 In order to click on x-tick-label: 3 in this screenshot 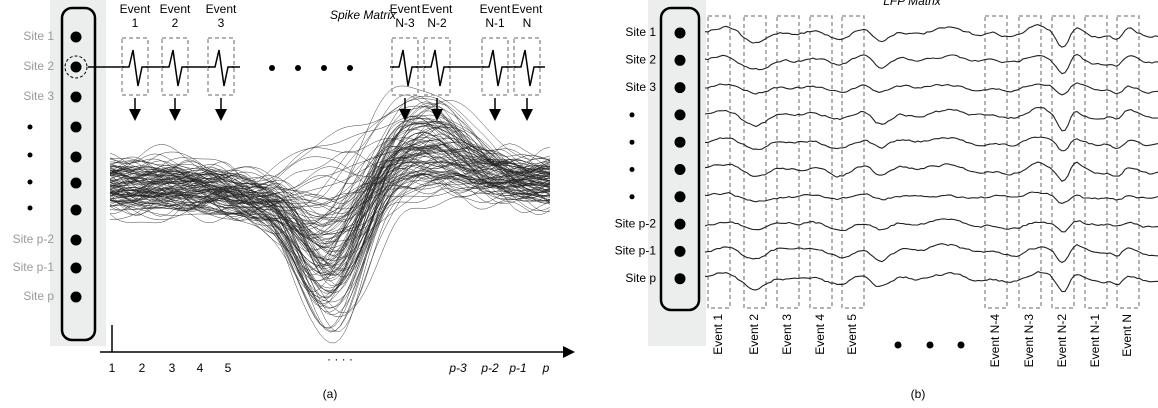, I will do `click(172, 368)`.